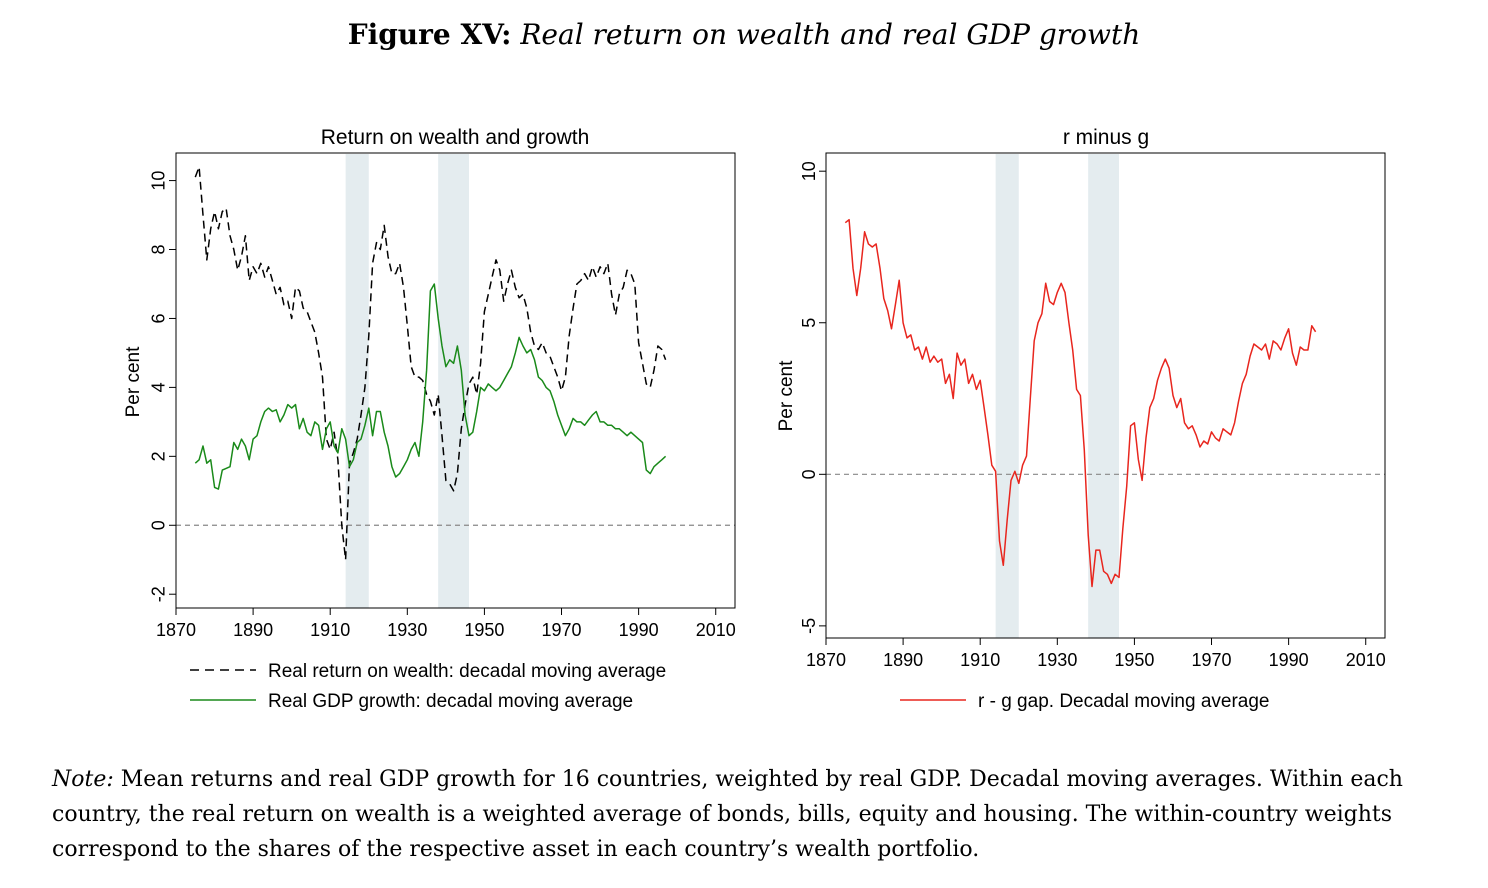 The height and width of the screenshot is (888, 1488). What do you see at coordinates (826, 660) in the screenshot?
I see `right-x-tick-label: 1870` at bounding box center [826, 660].